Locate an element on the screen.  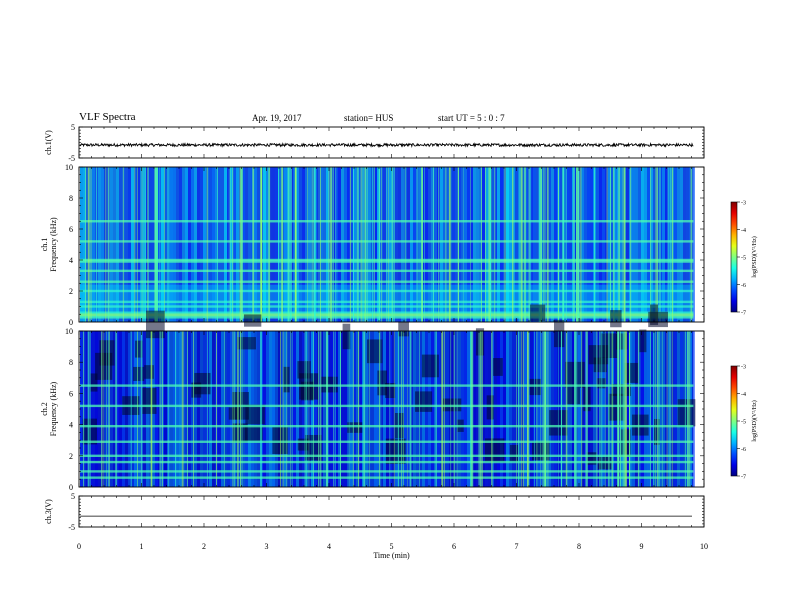
x-tick-label: 4 is located at coordinates (329, 546).